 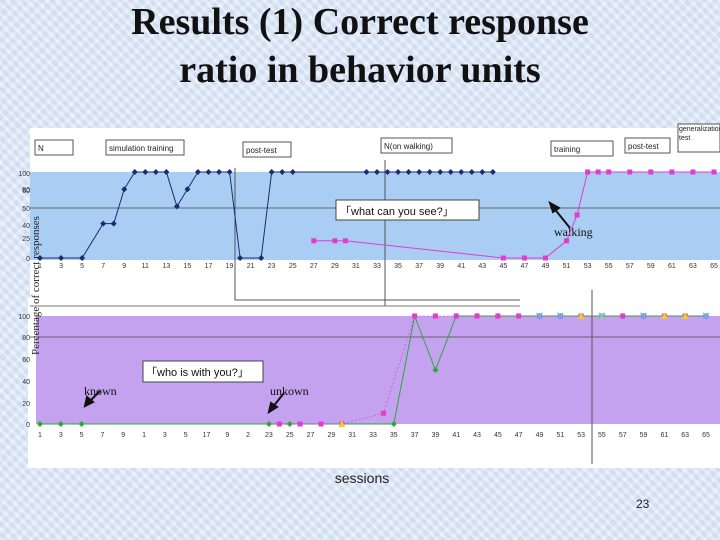 I want to click on top-y-tick-label: 40, so click(x=26, y=226).